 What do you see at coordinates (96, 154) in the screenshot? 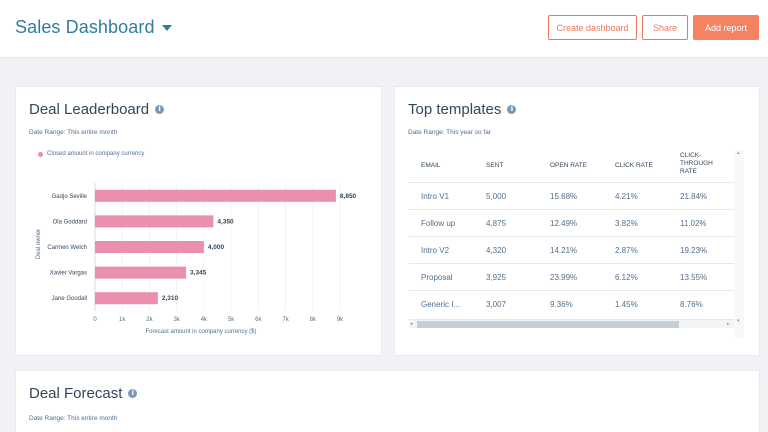
I see `legend-label: Closed amount in company currency` at bounding box center [96, 154].